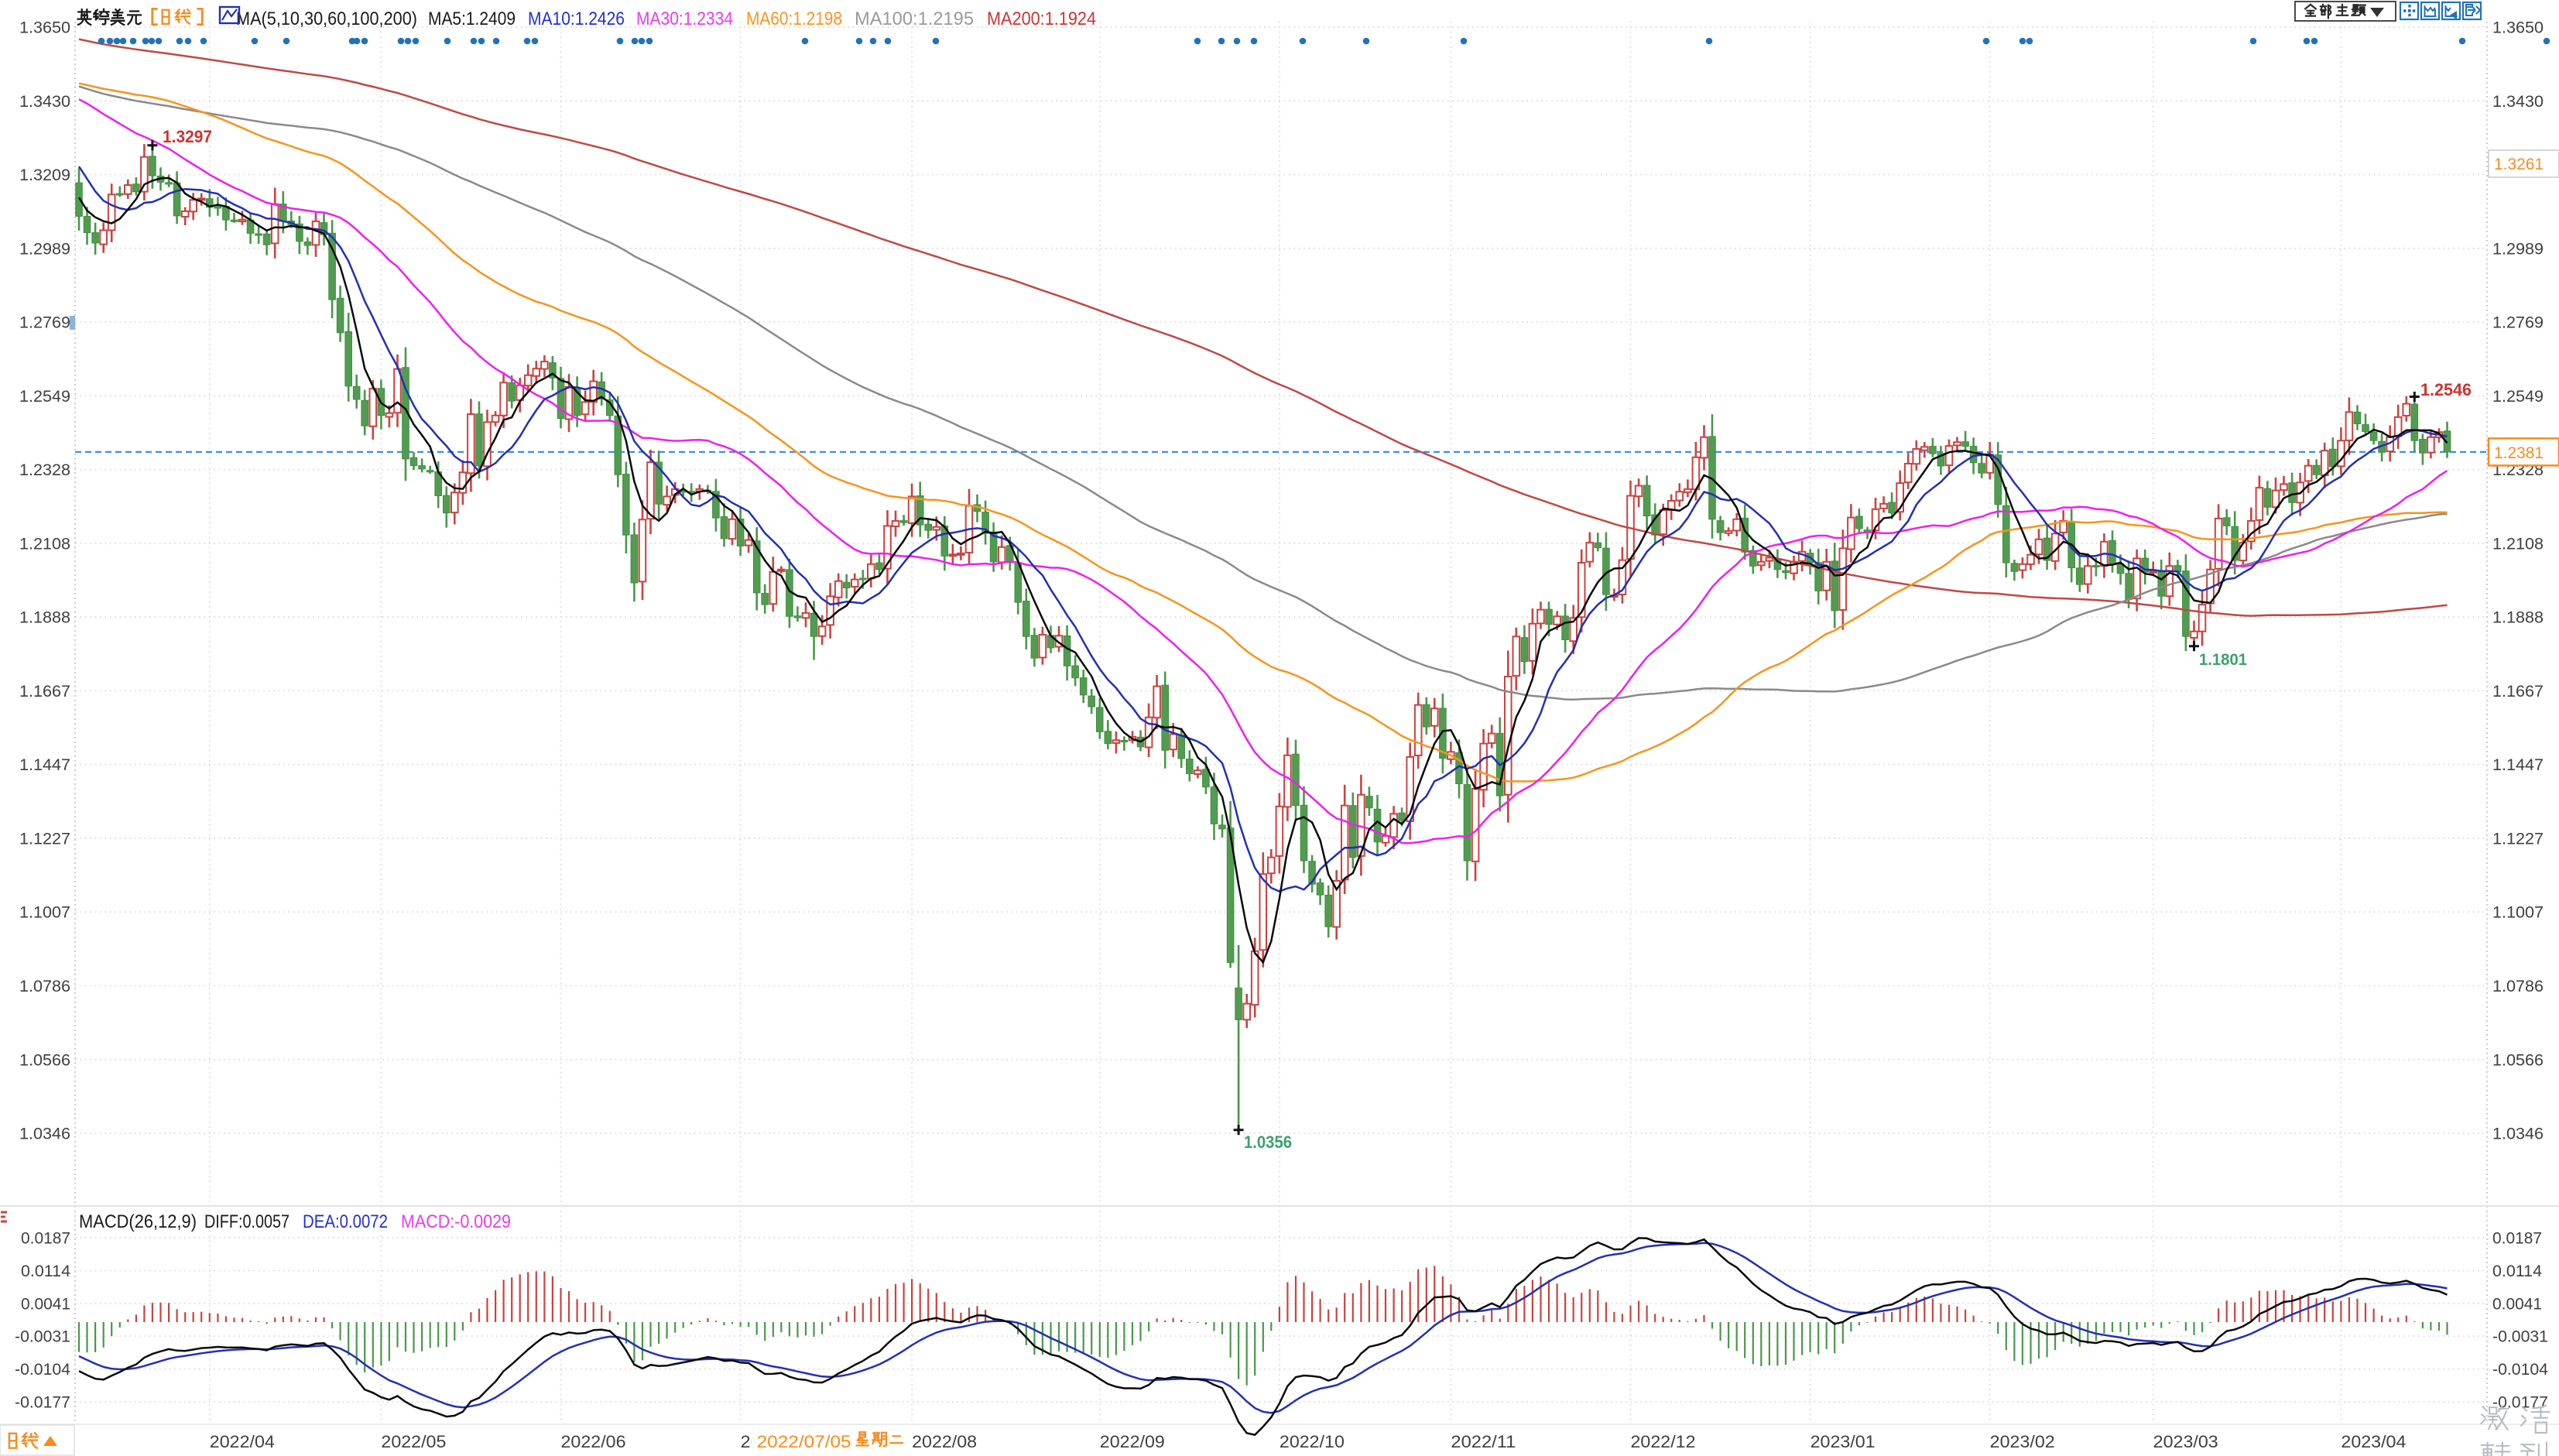 The height and width of the screenshot is (1456, 2559). Describe the element at coordinates (413, 1442) in the screenshot. I see `svg-text: 2022/05` at that location.